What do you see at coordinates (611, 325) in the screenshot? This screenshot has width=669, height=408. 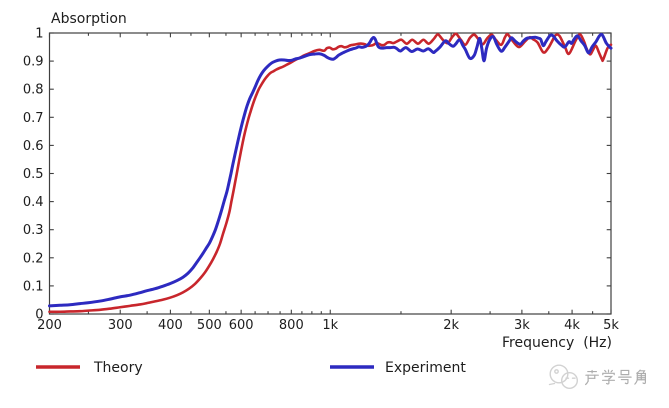 I see `x-tick-label: 5k` at bounding box center [611, 325].